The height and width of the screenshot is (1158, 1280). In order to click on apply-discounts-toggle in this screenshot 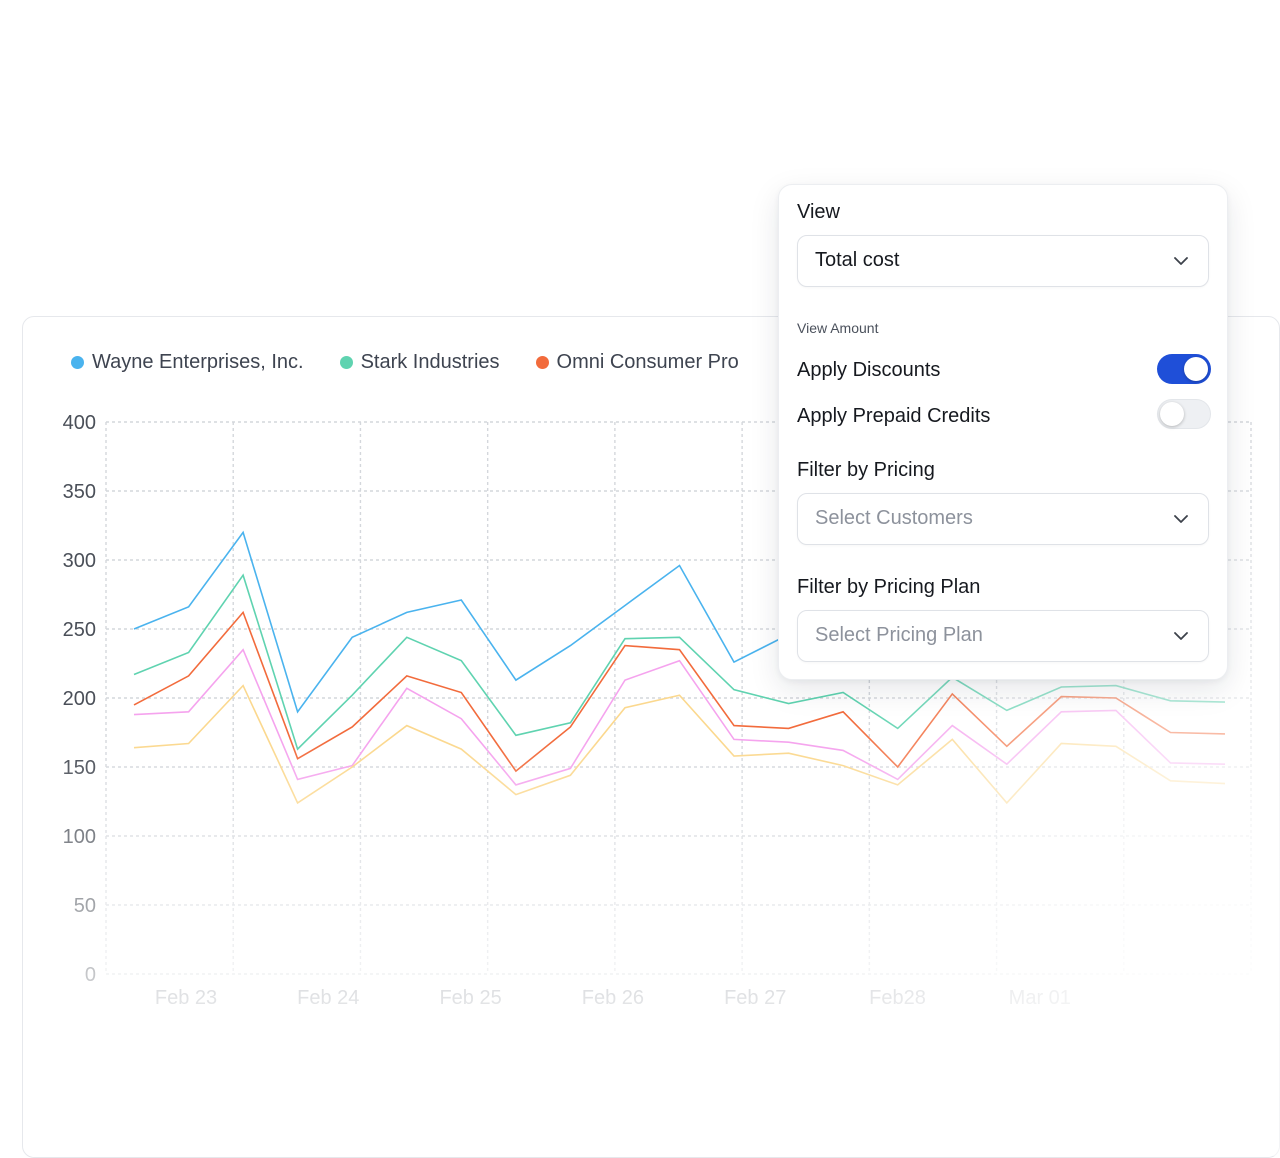, I will do `click(1184, 369)`.